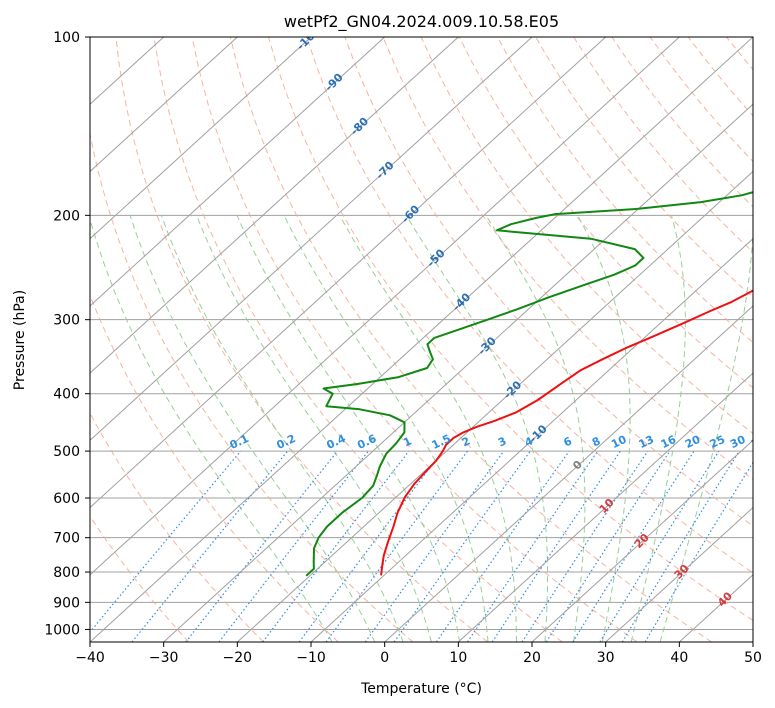  I want to click on x-axis-ticks: −40 −30 −20 −10 0 10 20 30 40 50, so click(418, 654).